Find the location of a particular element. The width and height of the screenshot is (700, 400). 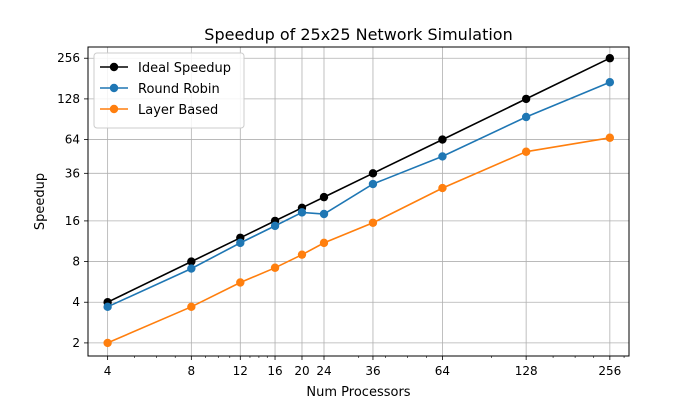

legend-label: Ideal Speedup is located at coordinates (184, 68).